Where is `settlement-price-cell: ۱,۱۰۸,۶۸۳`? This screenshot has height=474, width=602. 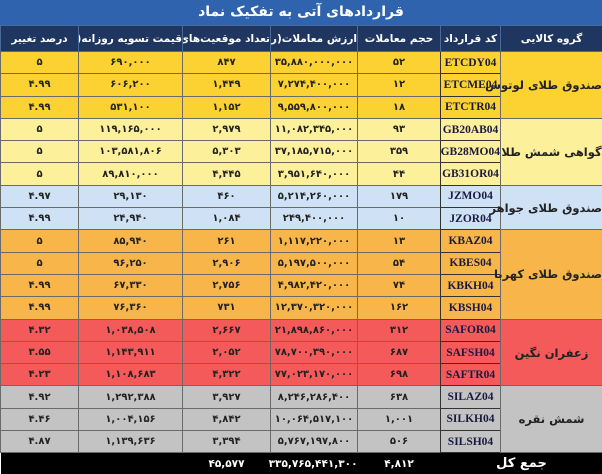
settlement-price-cell: ۱,۱۰۸,۶۸۳ is located at coordinates (131, 375).